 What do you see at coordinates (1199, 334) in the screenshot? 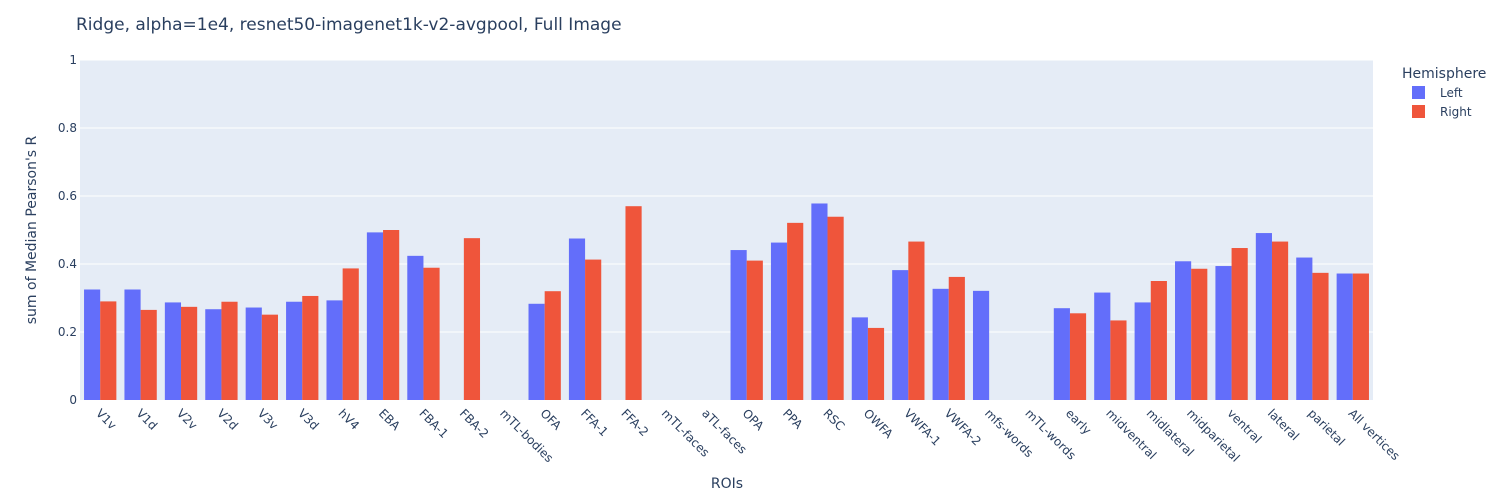
I see `bar-right-midparietal` at bounding box center [1199, 334].